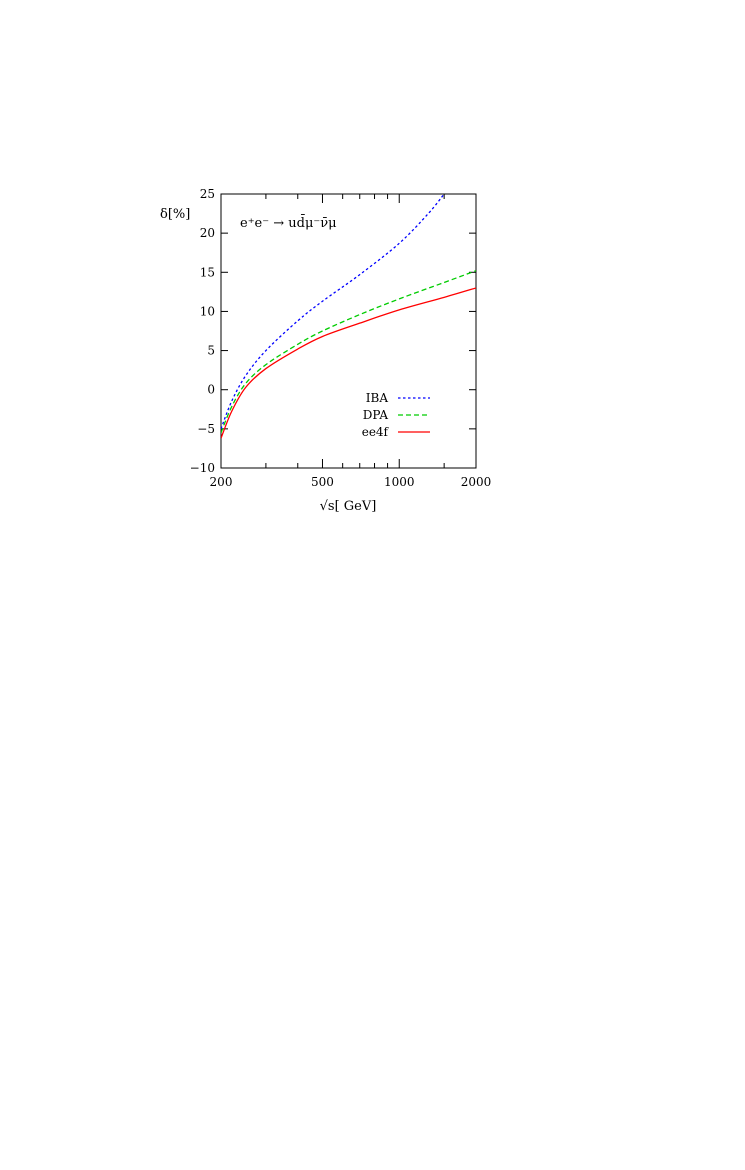  Describe the element at coordinates (221, 482) in the screenshot. I see `x-tick-label: 200` at that location.